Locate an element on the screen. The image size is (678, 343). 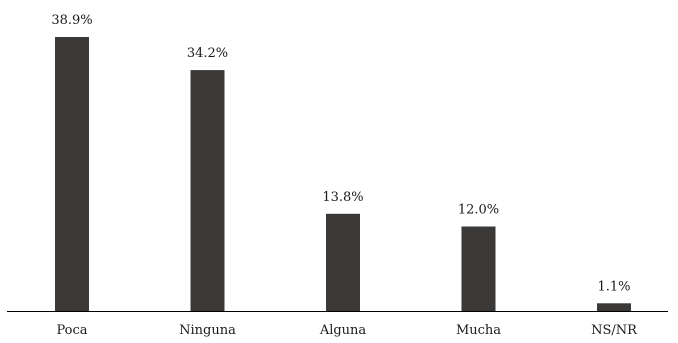
x-tick-label-ninguna: Ninguna is located at coordinates (207, 330).